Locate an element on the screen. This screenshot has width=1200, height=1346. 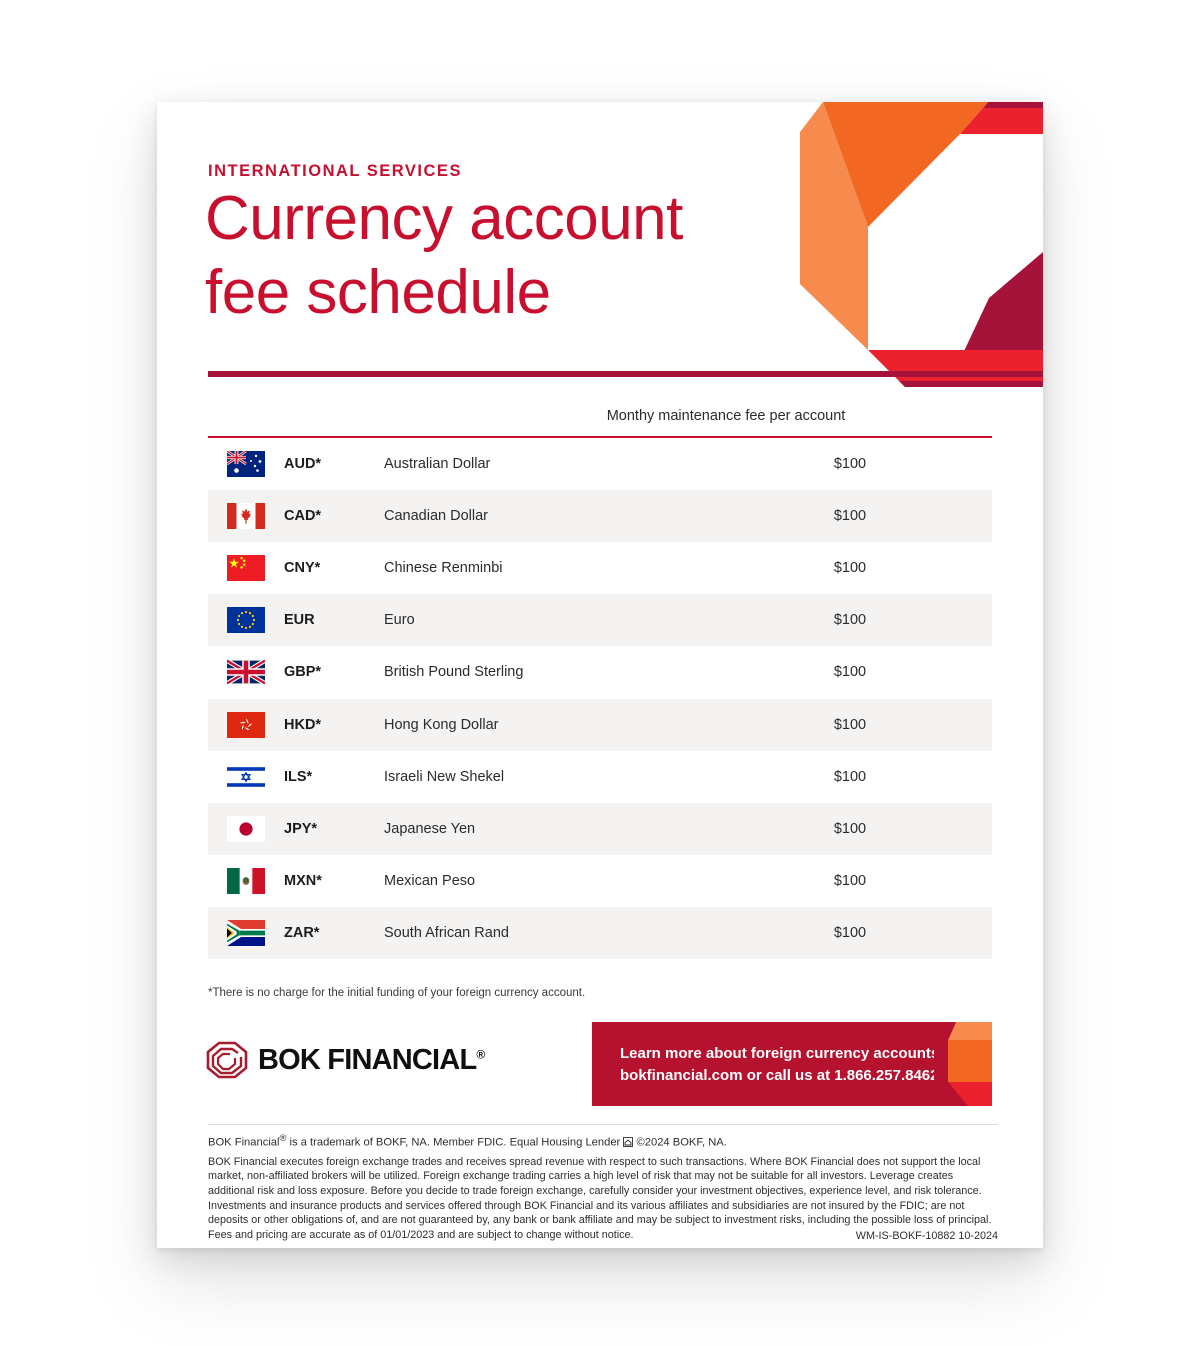
bok-octagon-logo-icon is located at coordinates (227, 1060).